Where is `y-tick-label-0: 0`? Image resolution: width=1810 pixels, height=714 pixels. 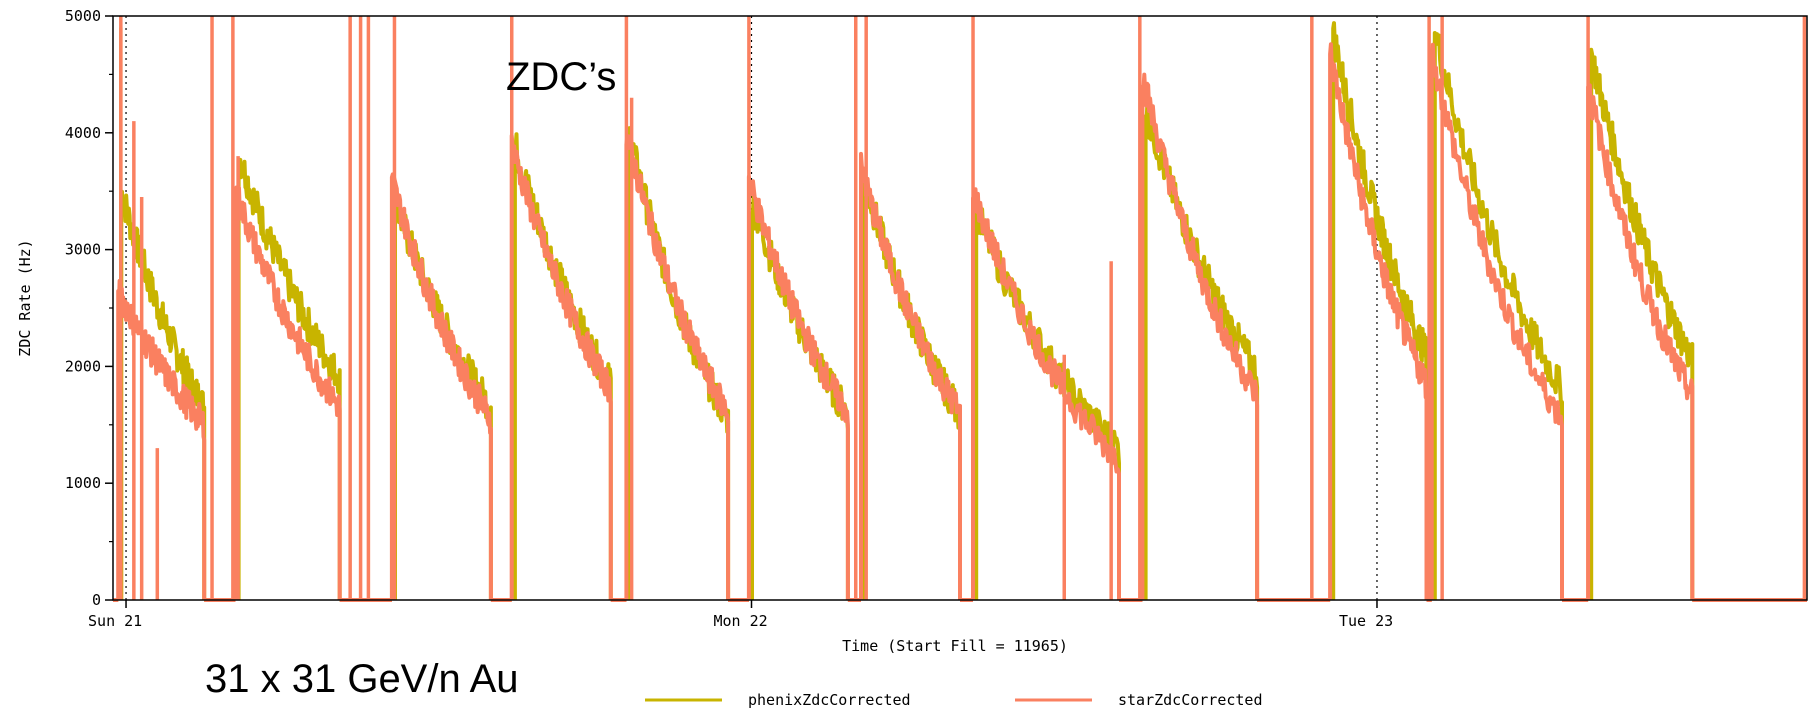 y-tick-label-0: 0 is located at coordinates (96, 600).